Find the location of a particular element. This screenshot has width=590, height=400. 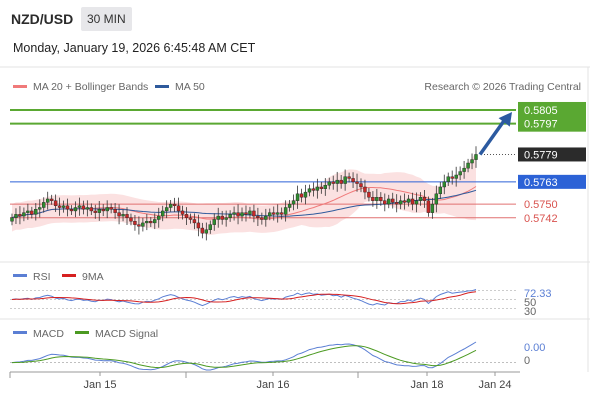

rsi-label-30: 30 is located at coordinates (530, 312).